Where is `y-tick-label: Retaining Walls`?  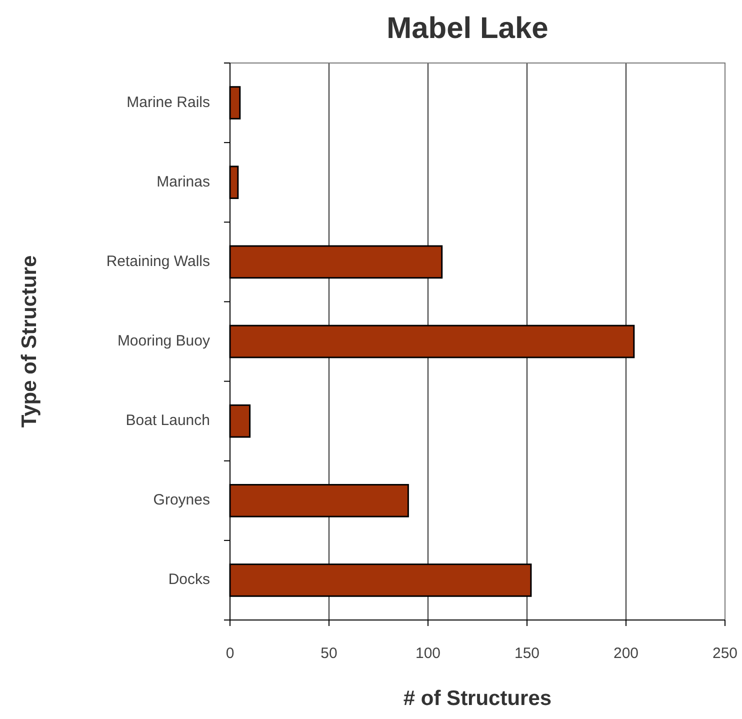
y-tick-label: Retaining Walls is located at coordinates (158, 261).